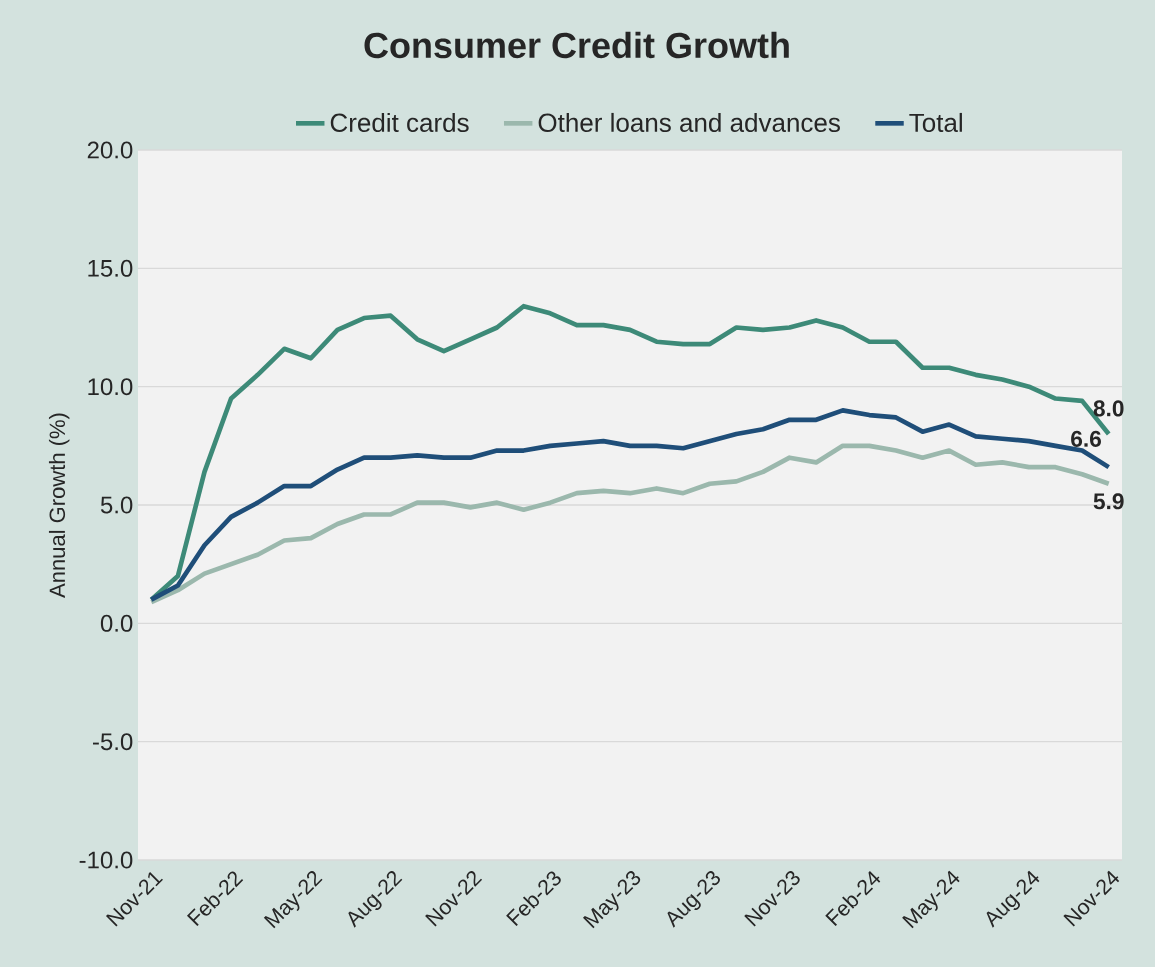 Image resolution: width=1155 pixels, height=967 pixels. Describe the element at coordinates (59, 505) in the screenshot. I see `y-axis-title: Annual Growth (%)` at that location.